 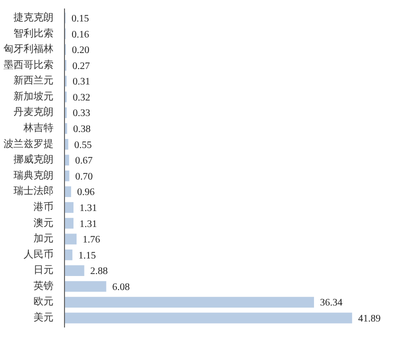 What do you see at coordinates (44, 270) in the screenshot?
I see `y-tick-label: 日元` at bounding box center [44, 270].